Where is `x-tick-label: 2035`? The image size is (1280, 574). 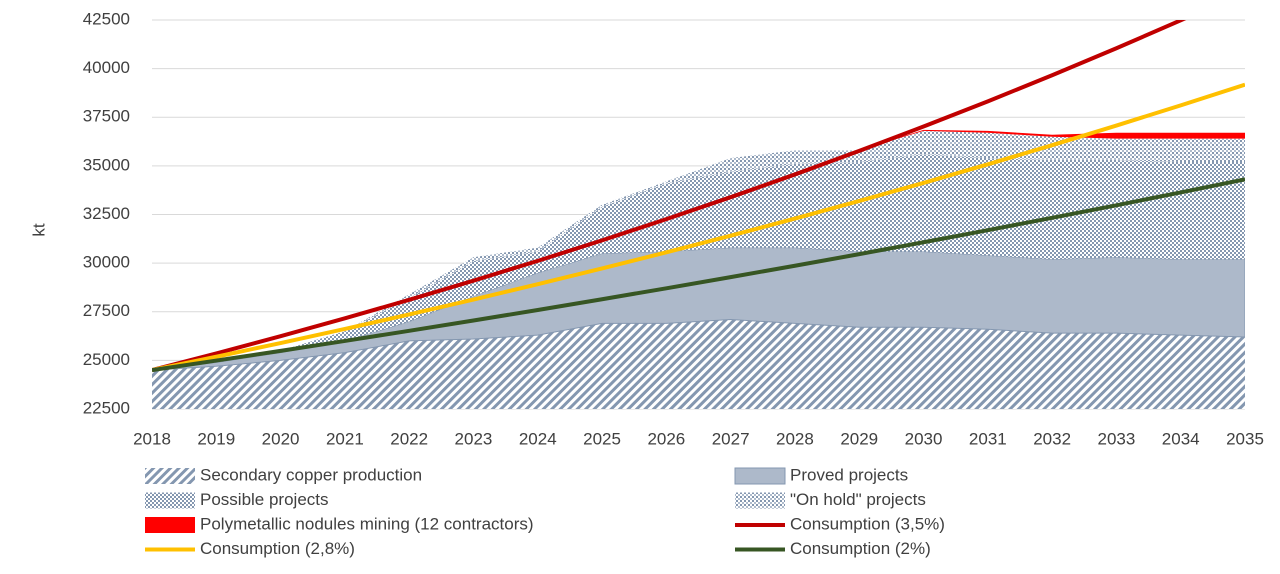 x-tick-label: 2035 is located at coordinates (1245, 438).